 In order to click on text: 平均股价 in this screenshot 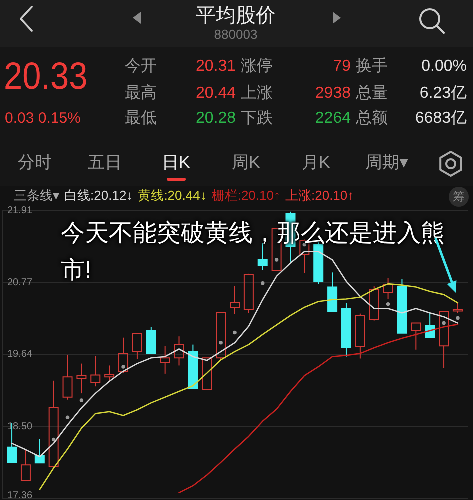, I will do `click(236, 16)`.